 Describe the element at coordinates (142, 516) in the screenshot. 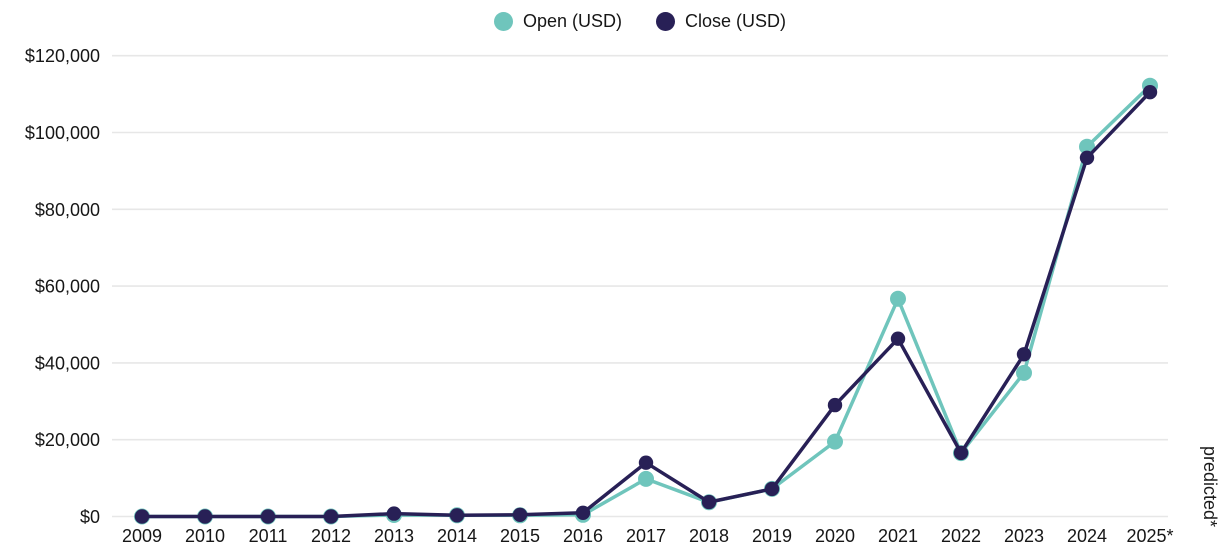

I see `point-close-2009` at that location.